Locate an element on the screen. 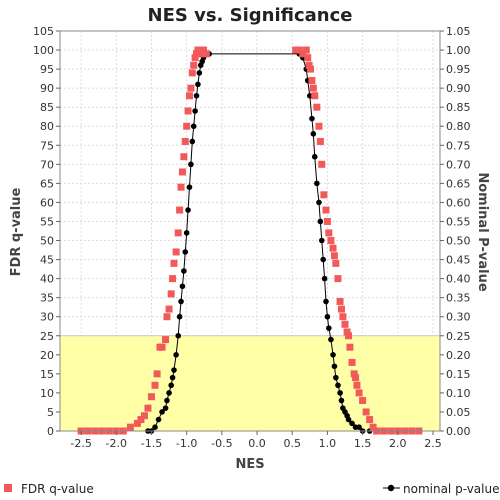 Image resolution: width=500 pixels, height=500 pixels. y-tick-label: 30 is located at coordinates (47, 317).